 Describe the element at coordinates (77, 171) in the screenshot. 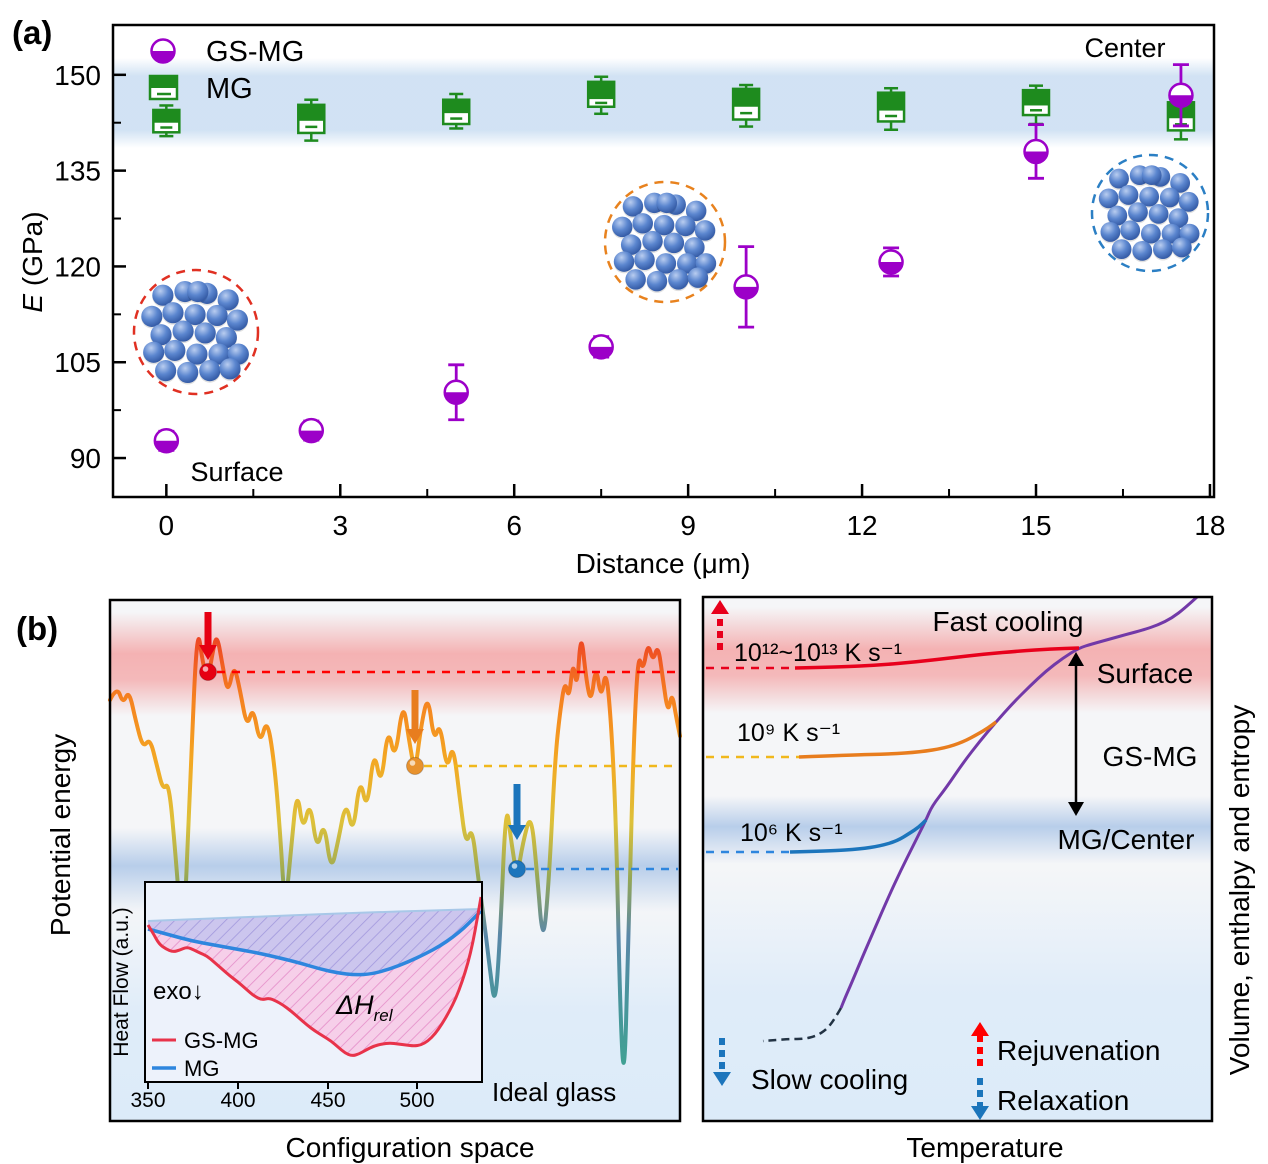

I see `y-tick-label: 135` at that location.